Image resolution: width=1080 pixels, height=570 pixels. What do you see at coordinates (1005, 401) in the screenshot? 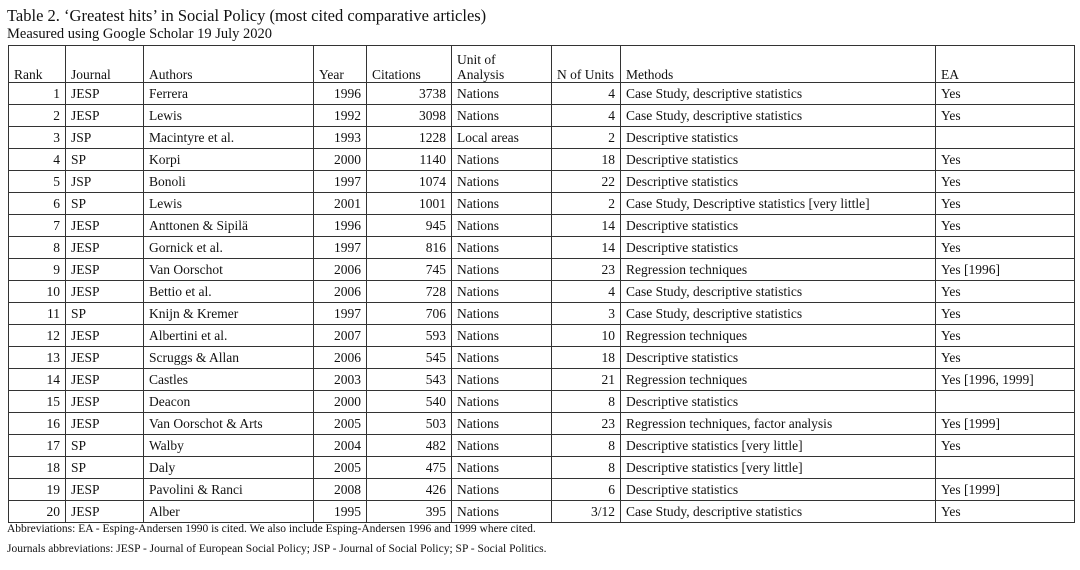
I see `table-cell` at bounding box center [1005, 401].